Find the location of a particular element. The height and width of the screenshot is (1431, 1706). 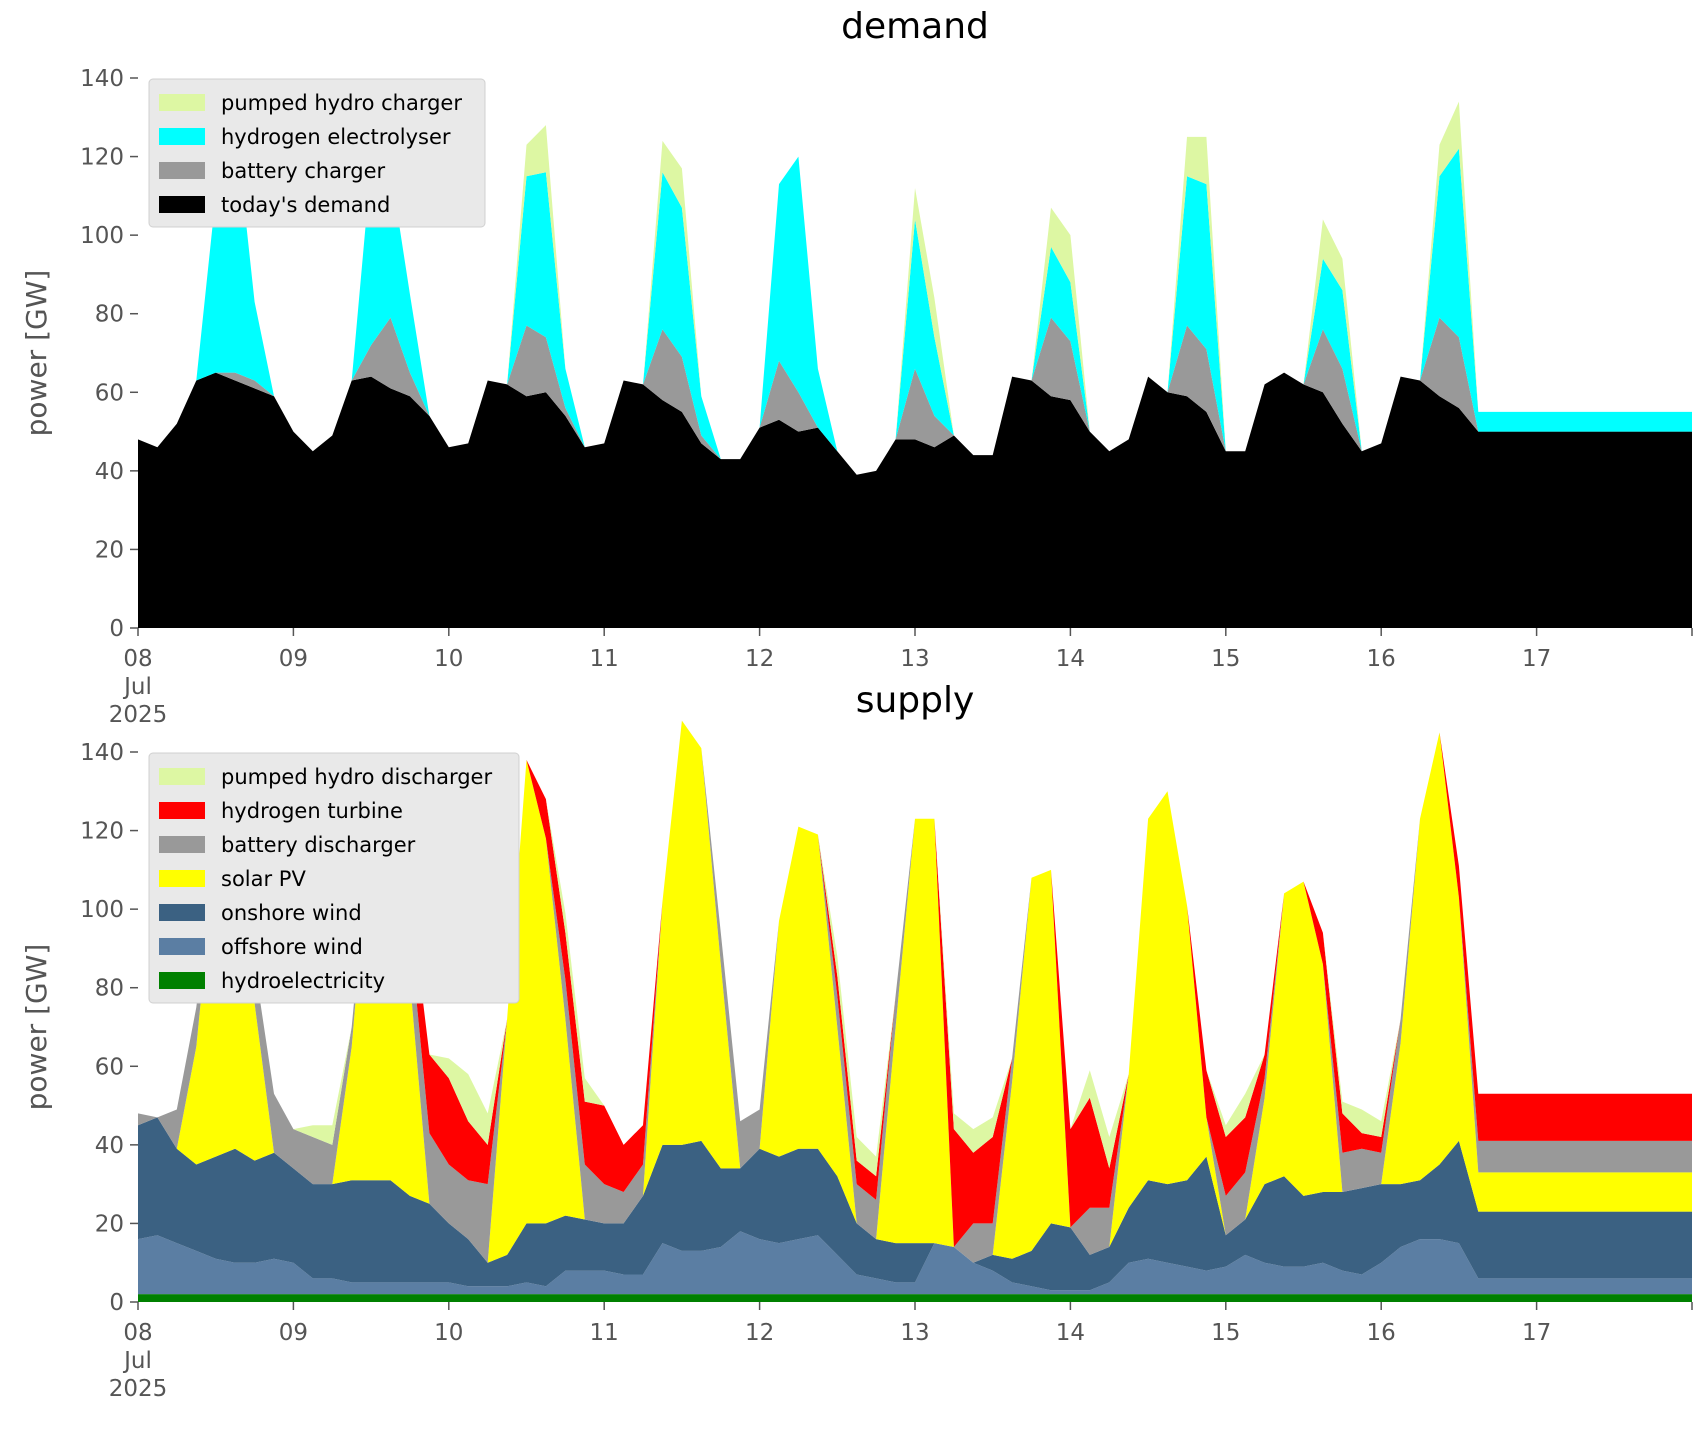

legend-label-pumped-hydro-discharger: pumped hydro discharger is located at coordinates (356, 777).